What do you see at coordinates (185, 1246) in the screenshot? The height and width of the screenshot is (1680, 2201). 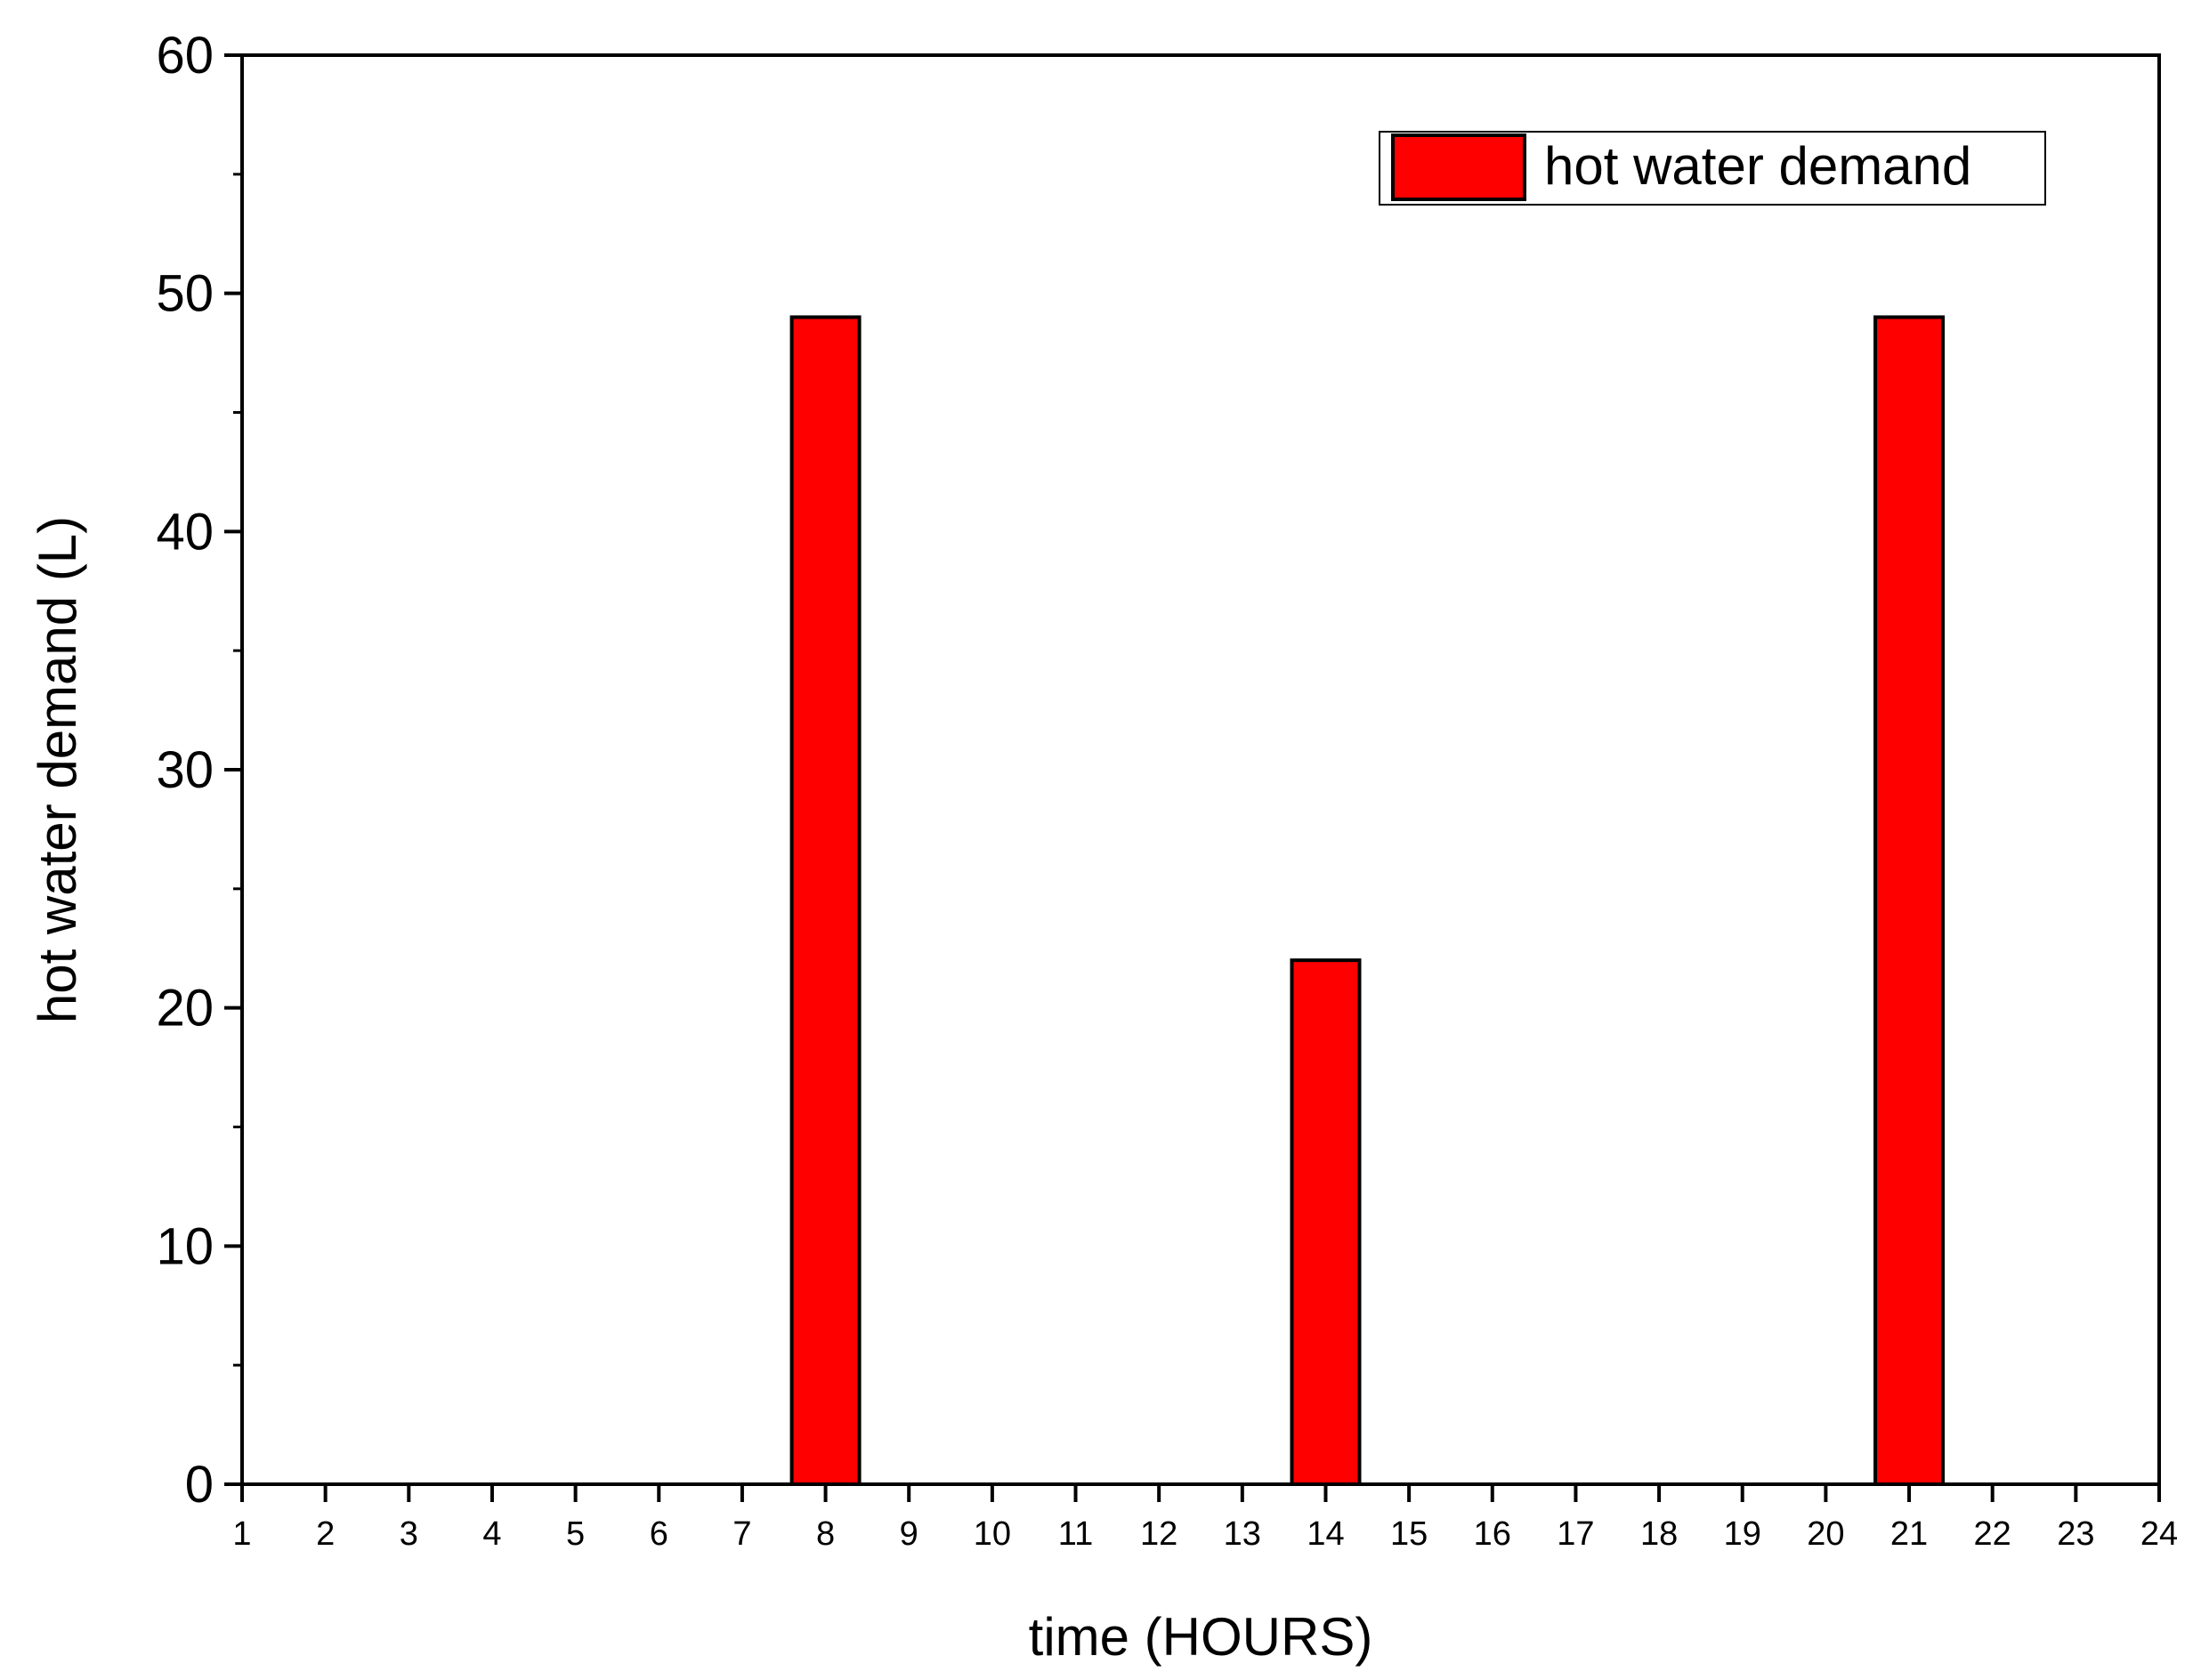 I see `y-tick-label: 10` at bounding box center [185, 1246].